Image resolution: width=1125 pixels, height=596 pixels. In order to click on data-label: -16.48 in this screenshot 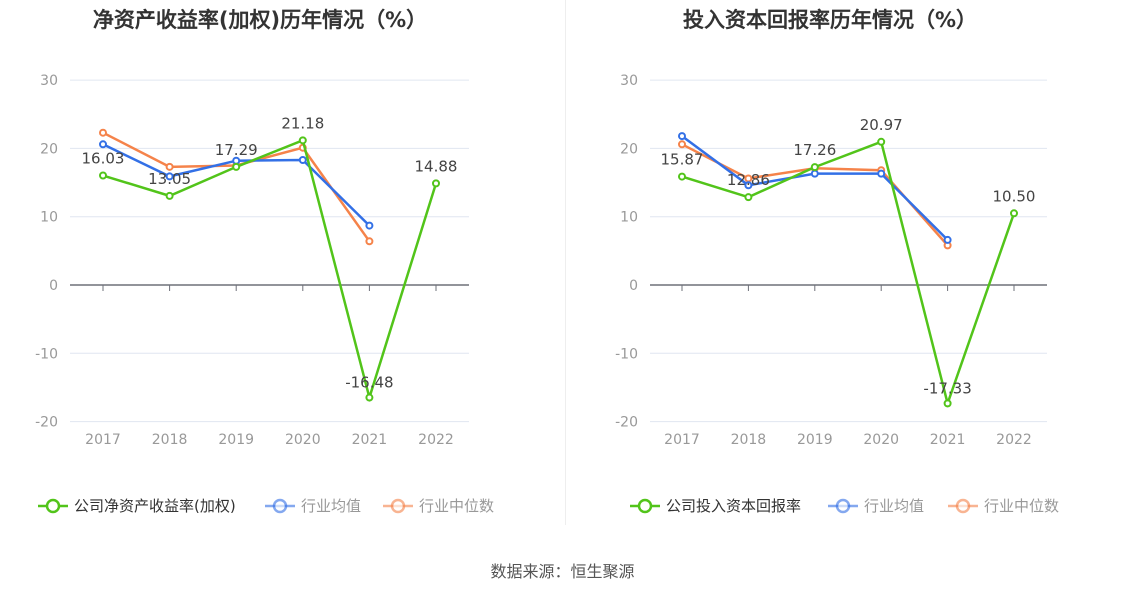, I will do `click(369, 383)`.